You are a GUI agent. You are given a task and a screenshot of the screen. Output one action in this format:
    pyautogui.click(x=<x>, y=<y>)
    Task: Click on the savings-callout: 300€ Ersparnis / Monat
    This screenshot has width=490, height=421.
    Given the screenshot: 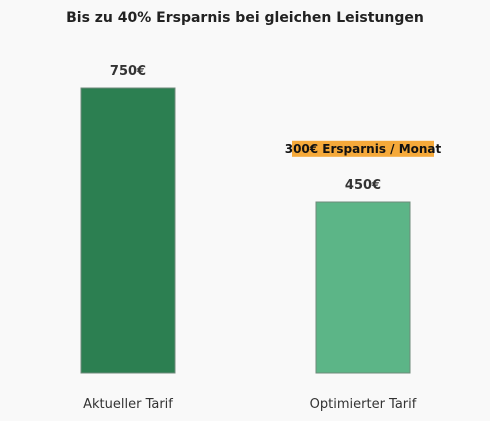 What is the action you would take?
    pyautogui.click(x=363, y=148)
    